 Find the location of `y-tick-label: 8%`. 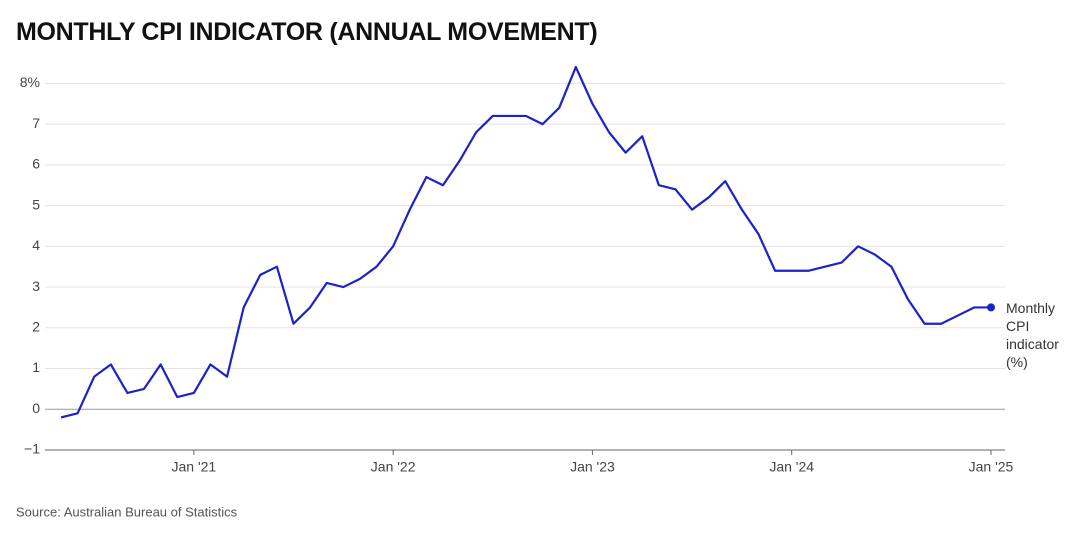

y-tick-label: 8% is located at coordinates (30, 82).